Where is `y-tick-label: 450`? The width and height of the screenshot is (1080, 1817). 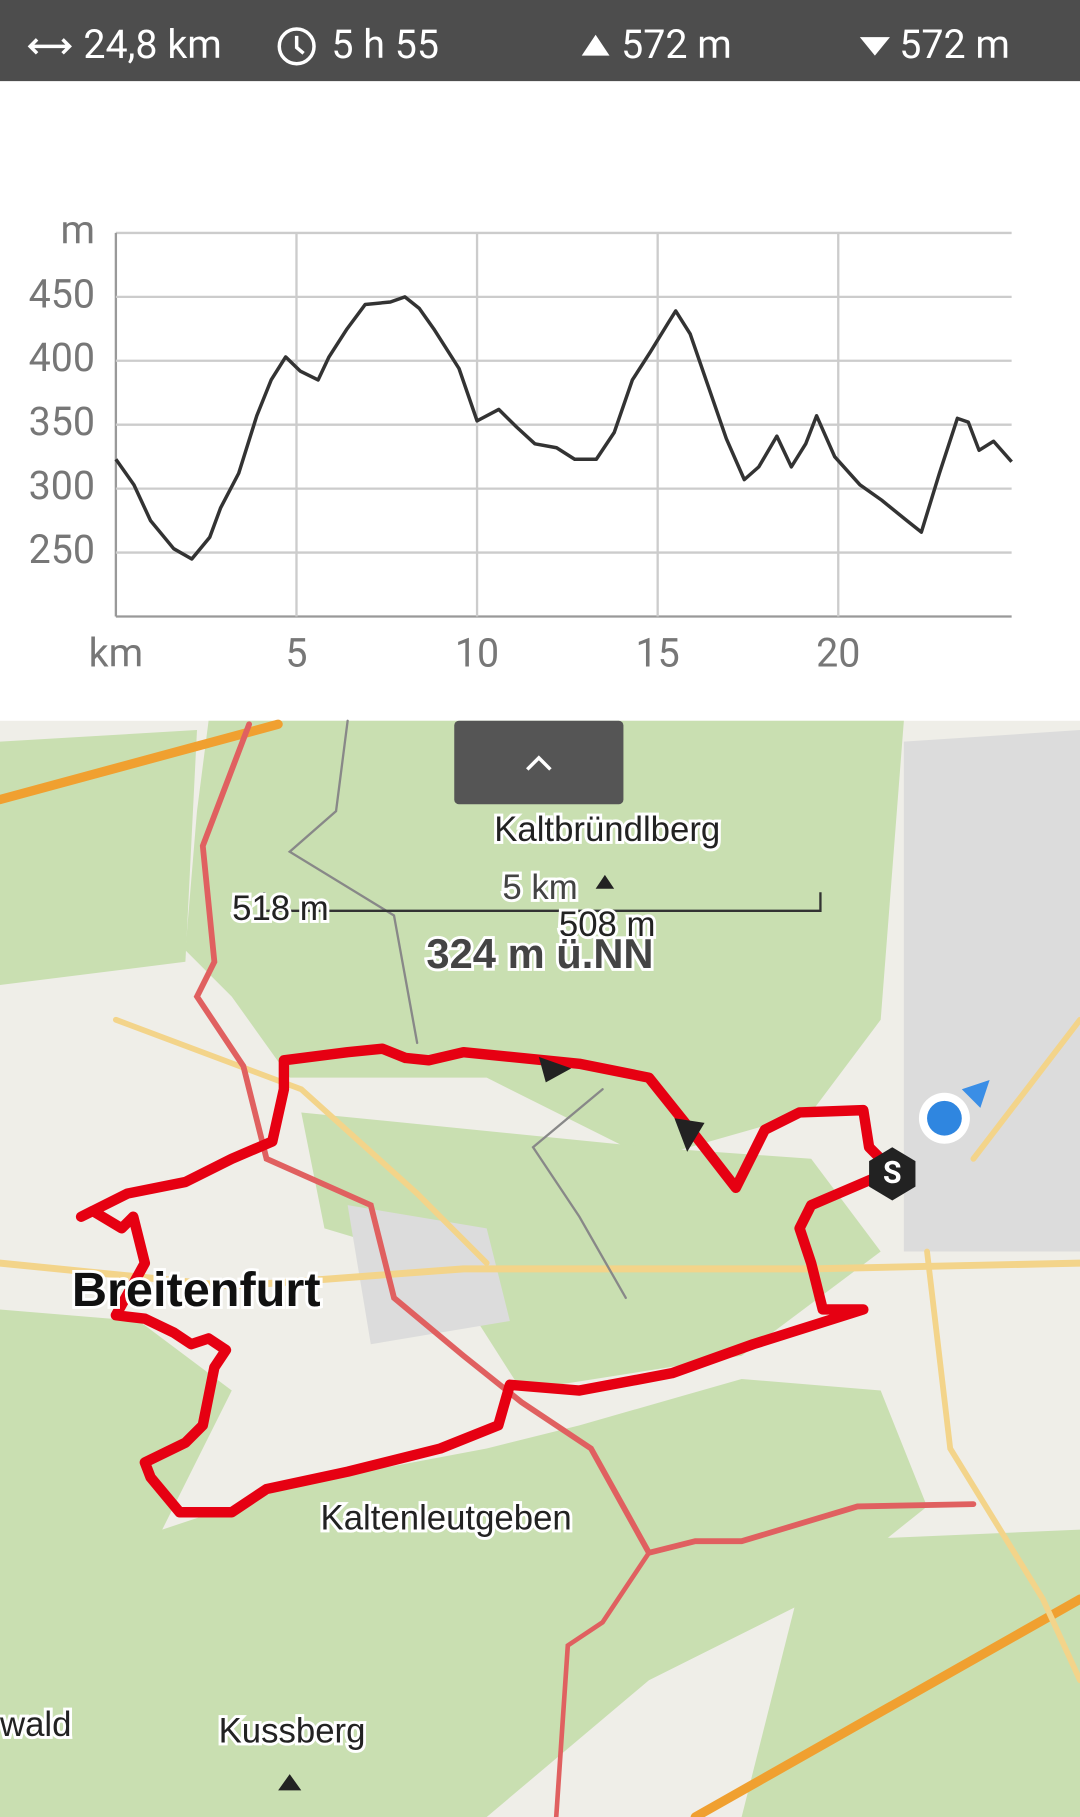 y-tick-label: 450 is located at coordinates (62, 293).